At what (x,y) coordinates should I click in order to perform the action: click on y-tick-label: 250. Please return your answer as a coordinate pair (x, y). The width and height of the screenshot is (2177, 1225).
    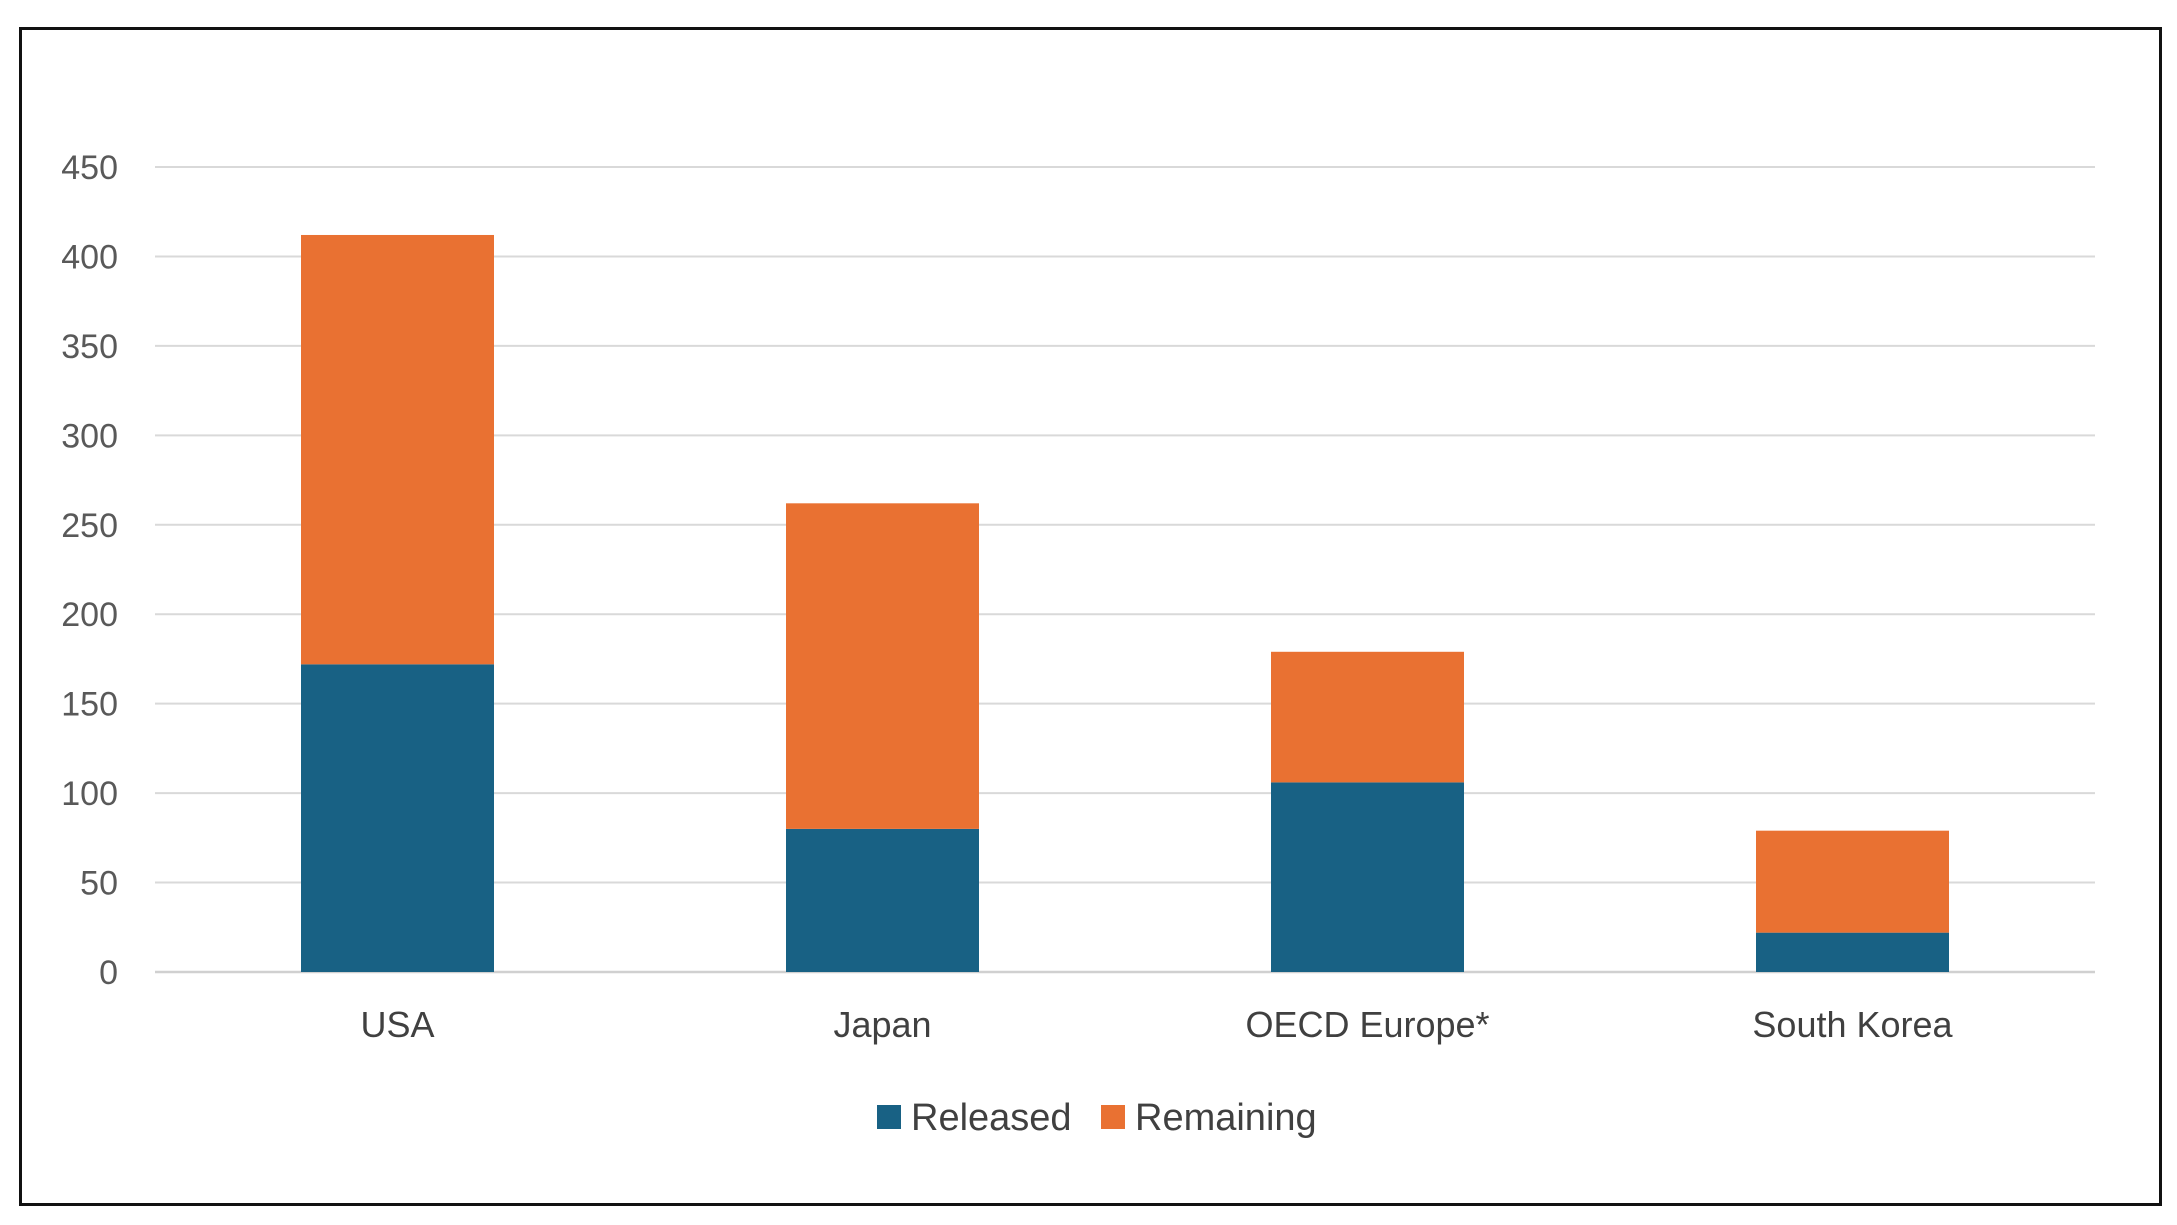
    Looking at the image, I should click on (89, 526).